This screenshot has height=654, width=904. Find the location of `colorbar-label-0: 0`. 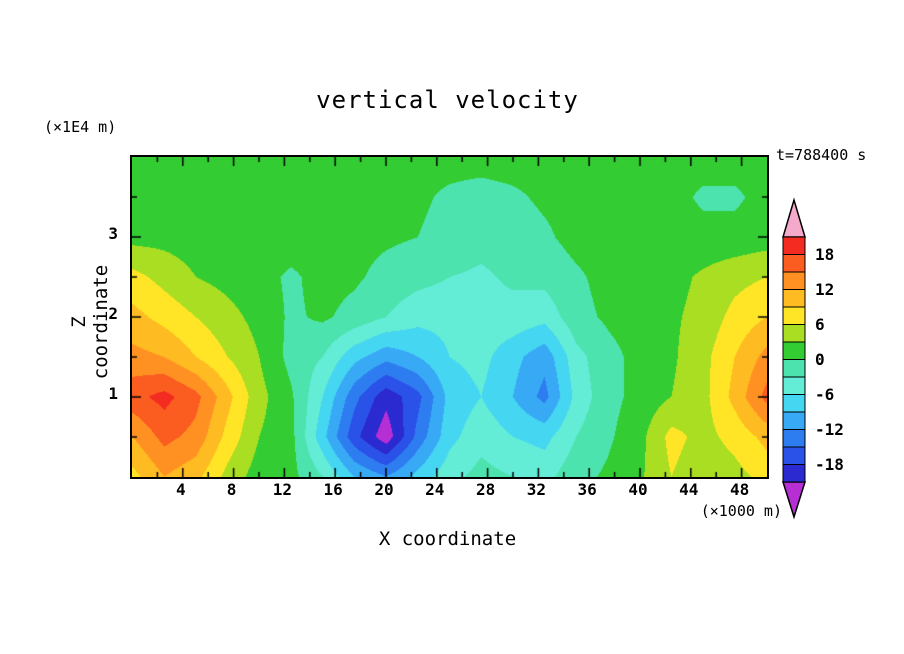

colorbar-label-0: 0 is located at coordinates (820, 359).